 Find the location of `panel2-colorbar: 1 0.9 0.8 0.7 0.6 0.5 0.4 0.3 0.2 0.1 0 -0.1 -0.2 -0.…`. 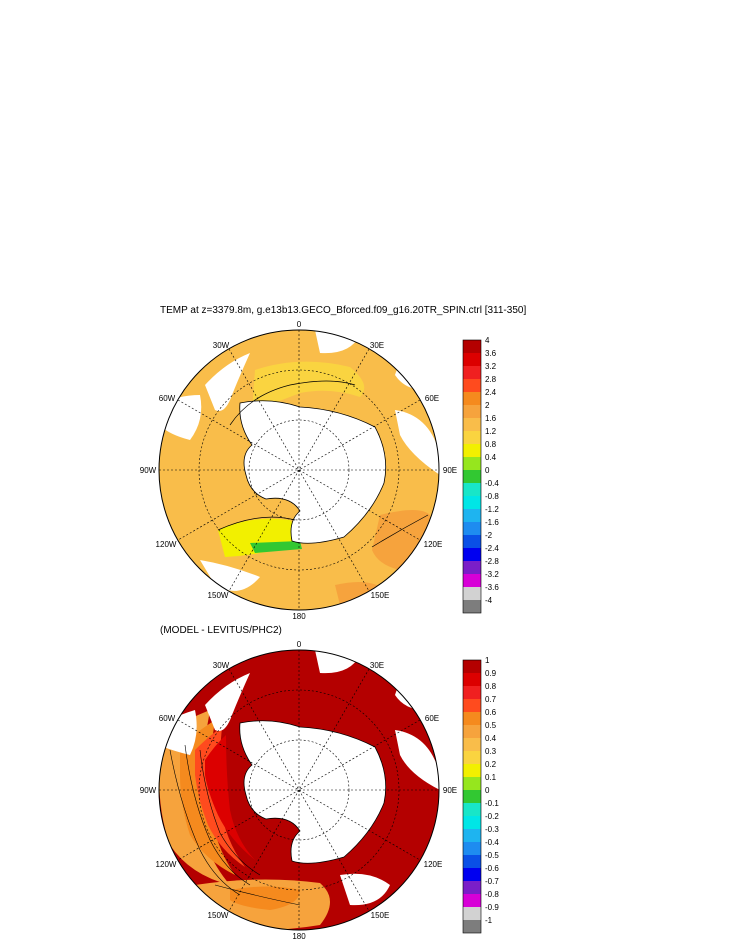

panel2-colorbar: 1 0.9 0.8 0.7 0.6 0.5 0.4 0.3 0.2 0.1 0 -0.1 -0.2 -0.… is located at coordinates (480, 795).